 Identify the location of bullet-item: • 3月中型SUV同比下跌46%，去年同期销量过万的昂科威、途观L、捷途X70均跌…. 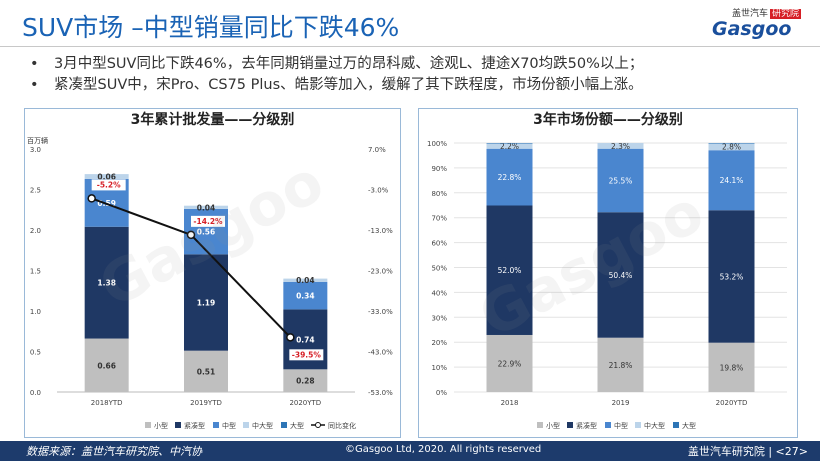
(336, 64).